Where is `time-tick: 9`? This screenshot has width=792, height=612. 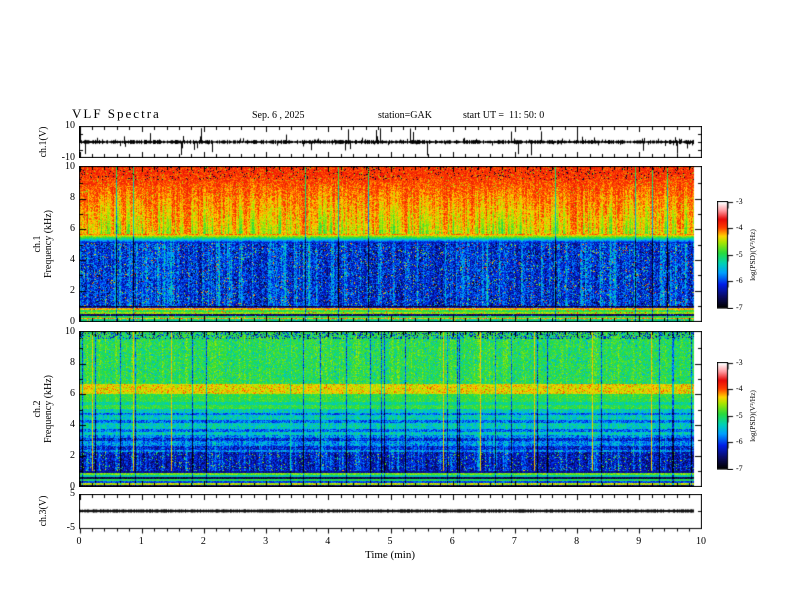
time-tick: 9 is located at coordinates (639, 541).